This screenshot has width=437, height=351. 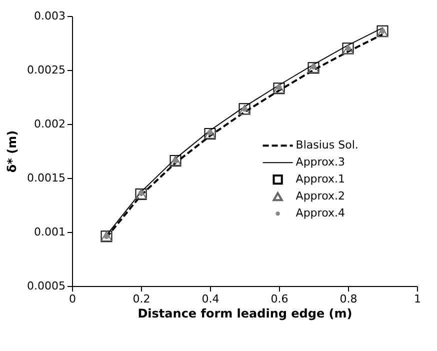 I want to click on x-tick-label: 1, so click(x=417, y=299).